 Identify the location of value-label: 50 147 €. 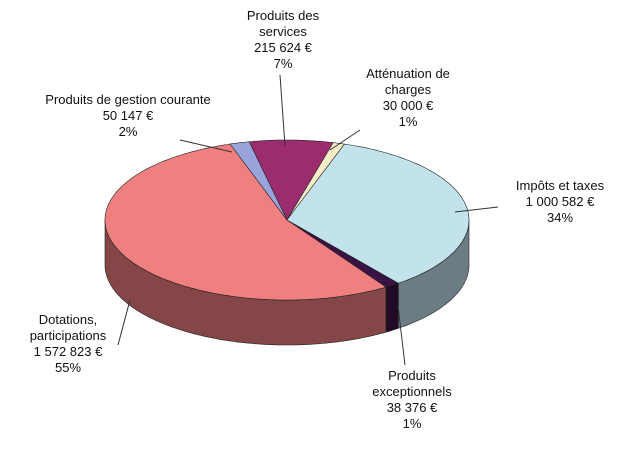
(128, 115).